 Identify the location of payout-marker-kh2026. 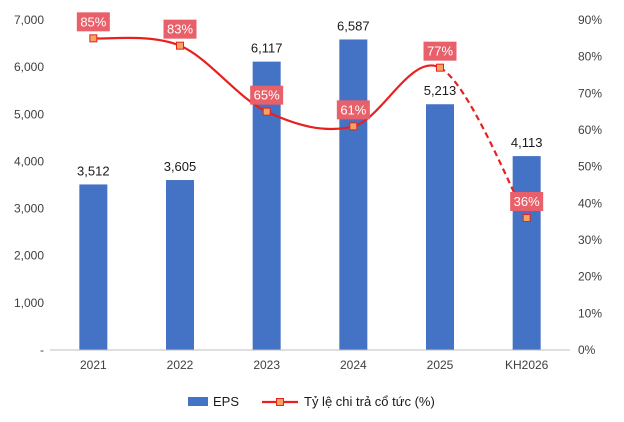
(526, 218).